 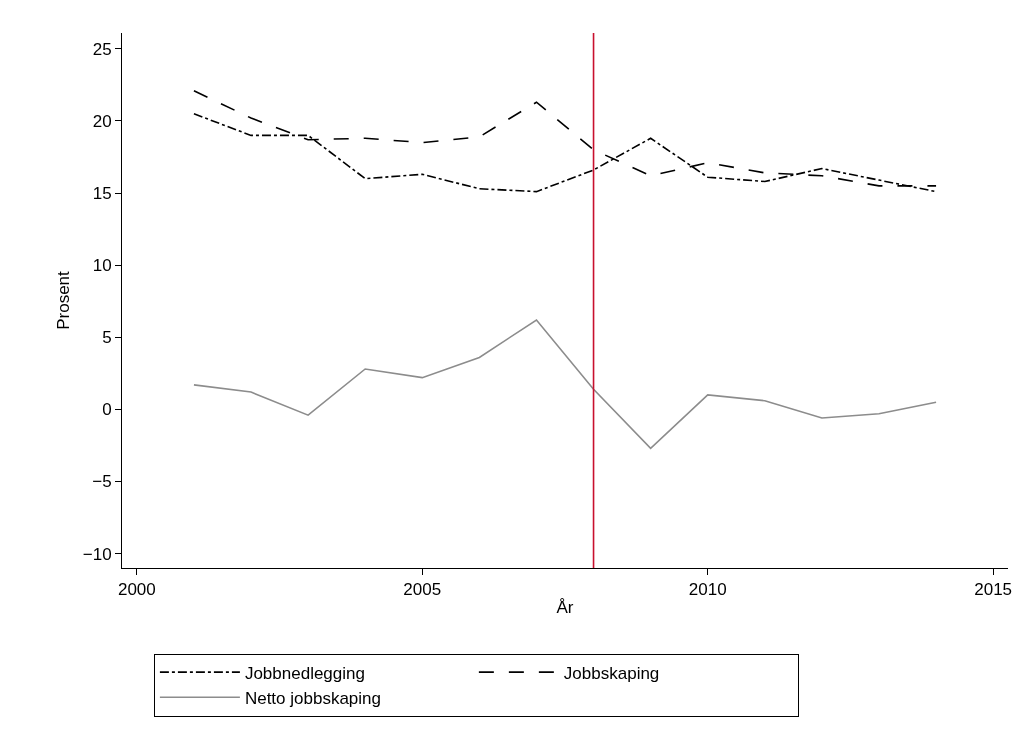 I want to click on x-tick-label: 2015, so click(x=993, y=590).